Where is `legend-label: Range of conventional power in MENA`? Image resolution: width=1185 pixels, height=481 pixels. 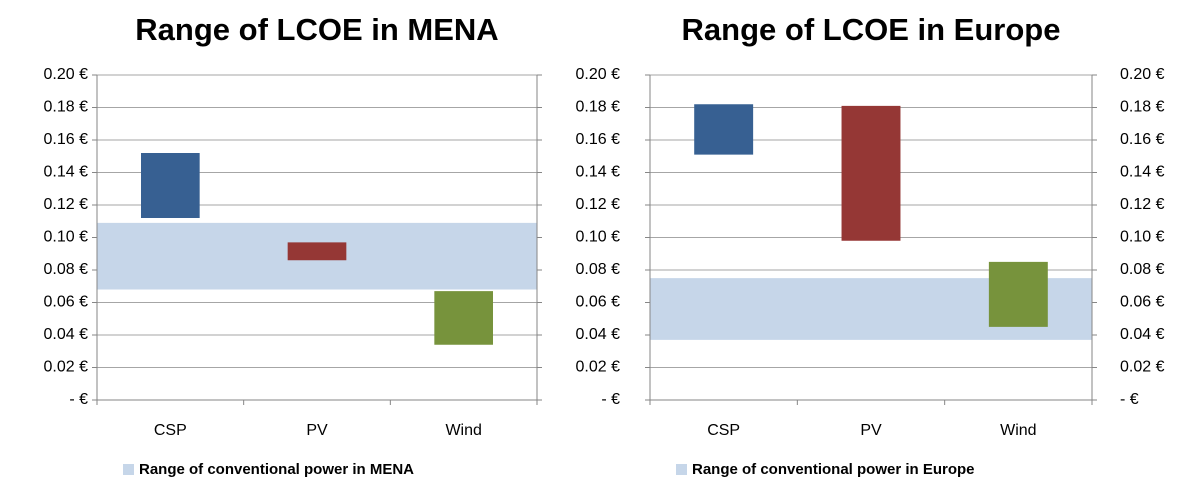 legend-label: Range of conventional power in MENA is located at coordinates (276, 469).